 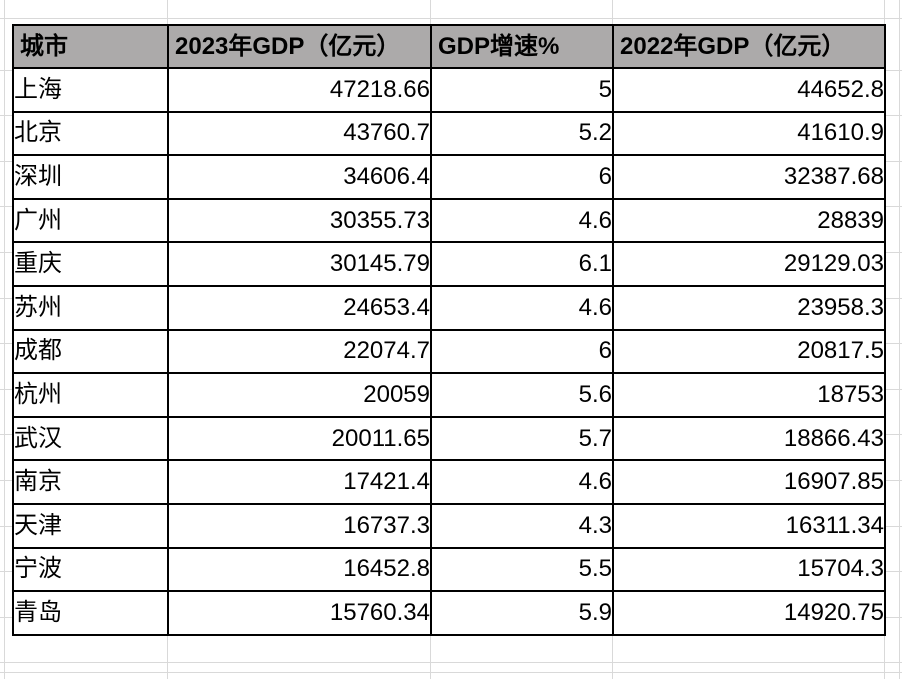 What do you see at coordinates (749, 46) in the screenshot?
I see `header-cell-gdp-2022: 2022年GDP（亿元）` at bounding box center [749, 46].